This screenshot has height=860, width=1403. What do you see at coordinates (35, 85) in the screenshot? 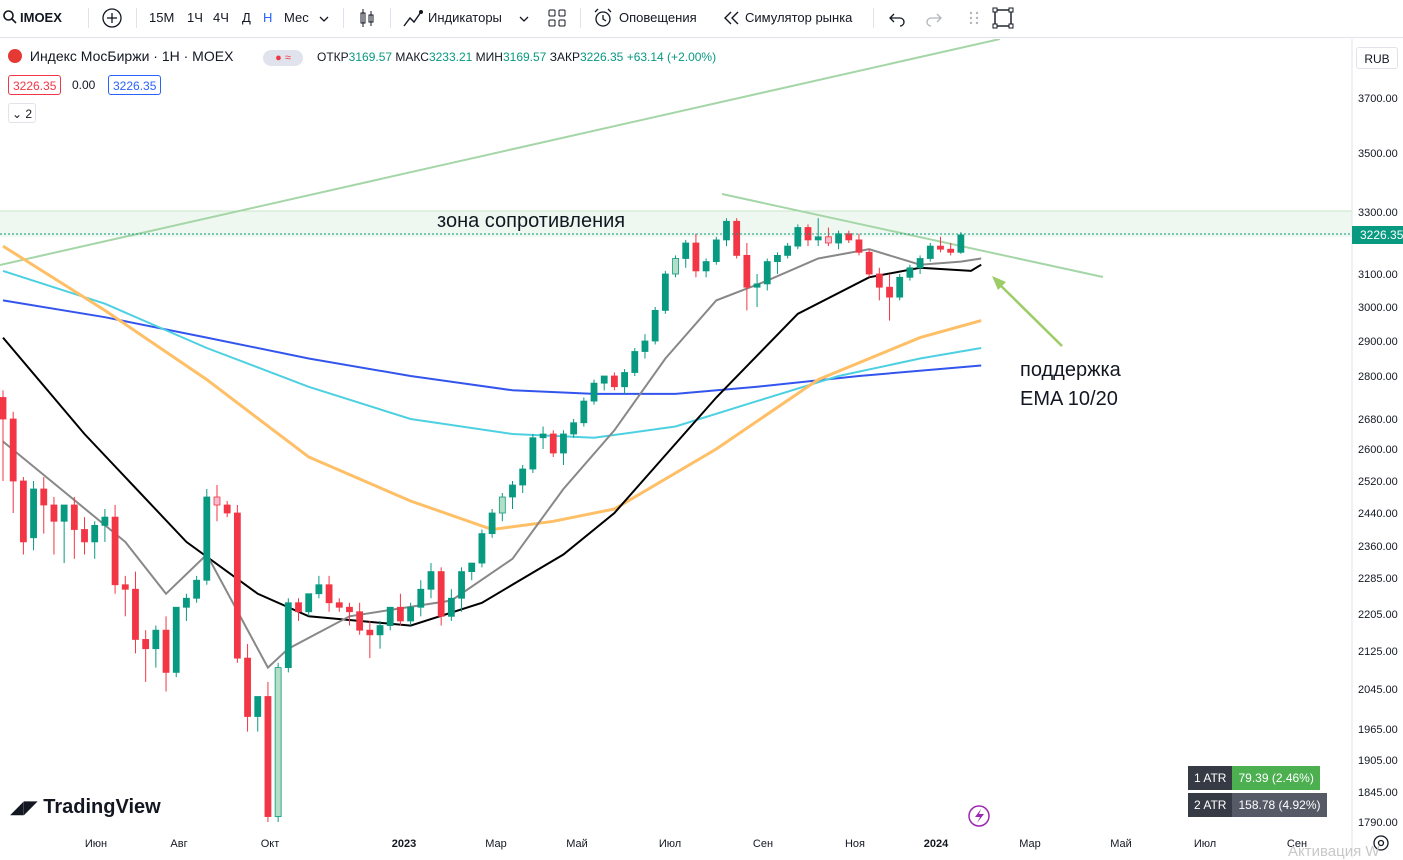
I see `sell-price-box: 3226.35` at bounding box center [35, 85].